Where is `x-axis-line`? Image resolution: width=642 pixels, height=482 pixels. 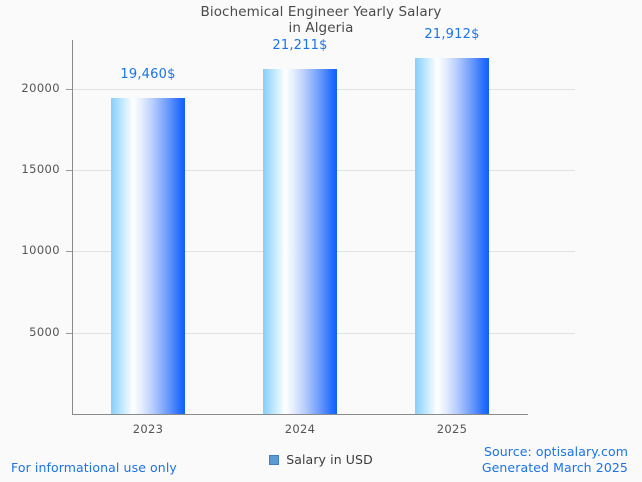
x-axis-line is located at coordinates (300, 415).